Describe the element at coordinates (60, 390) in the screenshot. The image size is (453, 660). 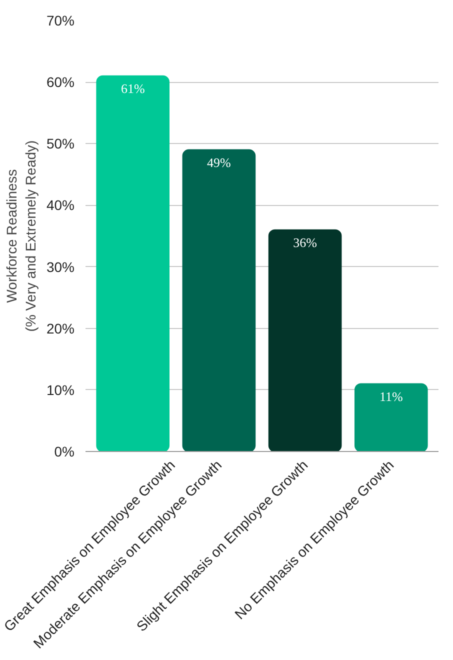
I see `y-tick-label: 10%` at that location.